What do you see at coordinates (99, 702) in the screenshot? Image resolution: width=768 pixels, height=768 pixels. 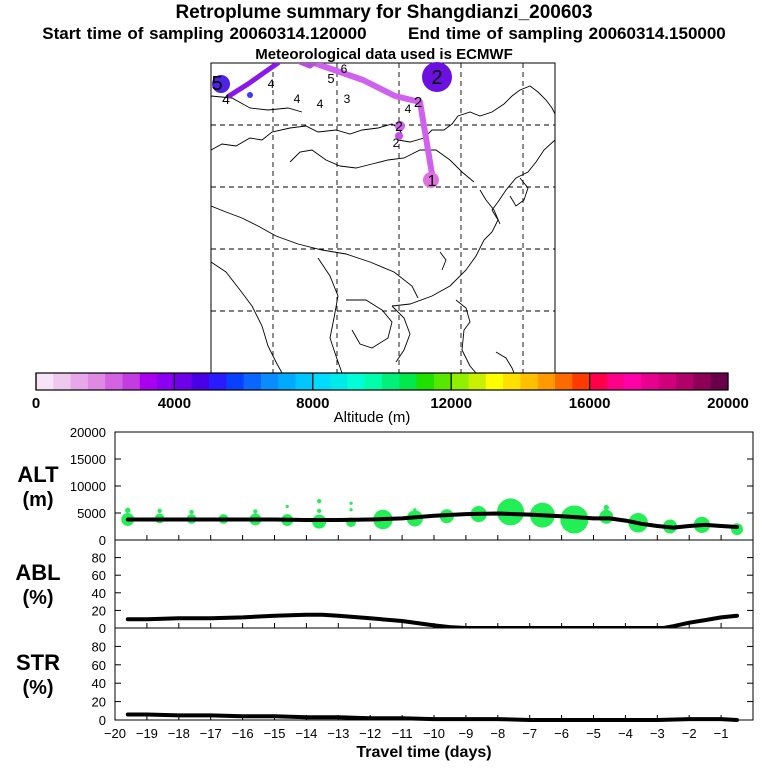 I see `y-tick-label: 20` at bounding box center [99, 702].